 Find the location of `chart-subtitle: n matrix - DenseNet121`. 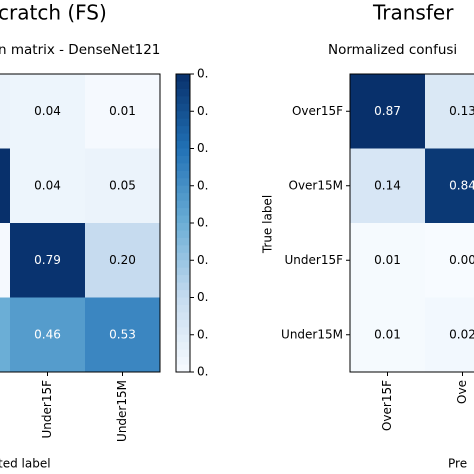

chart-subtitle: n matrix - DenseNet121 is located at coordinates (80, 50).